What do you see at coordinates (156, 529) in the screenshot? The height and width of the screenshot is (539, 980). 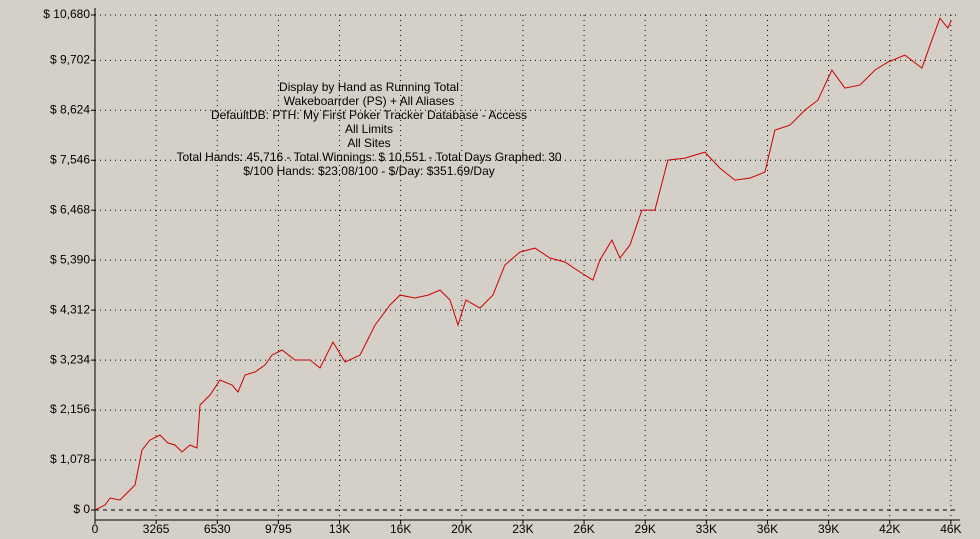 I see `x-tick-label: 3265` at bounding box center [156, 529].